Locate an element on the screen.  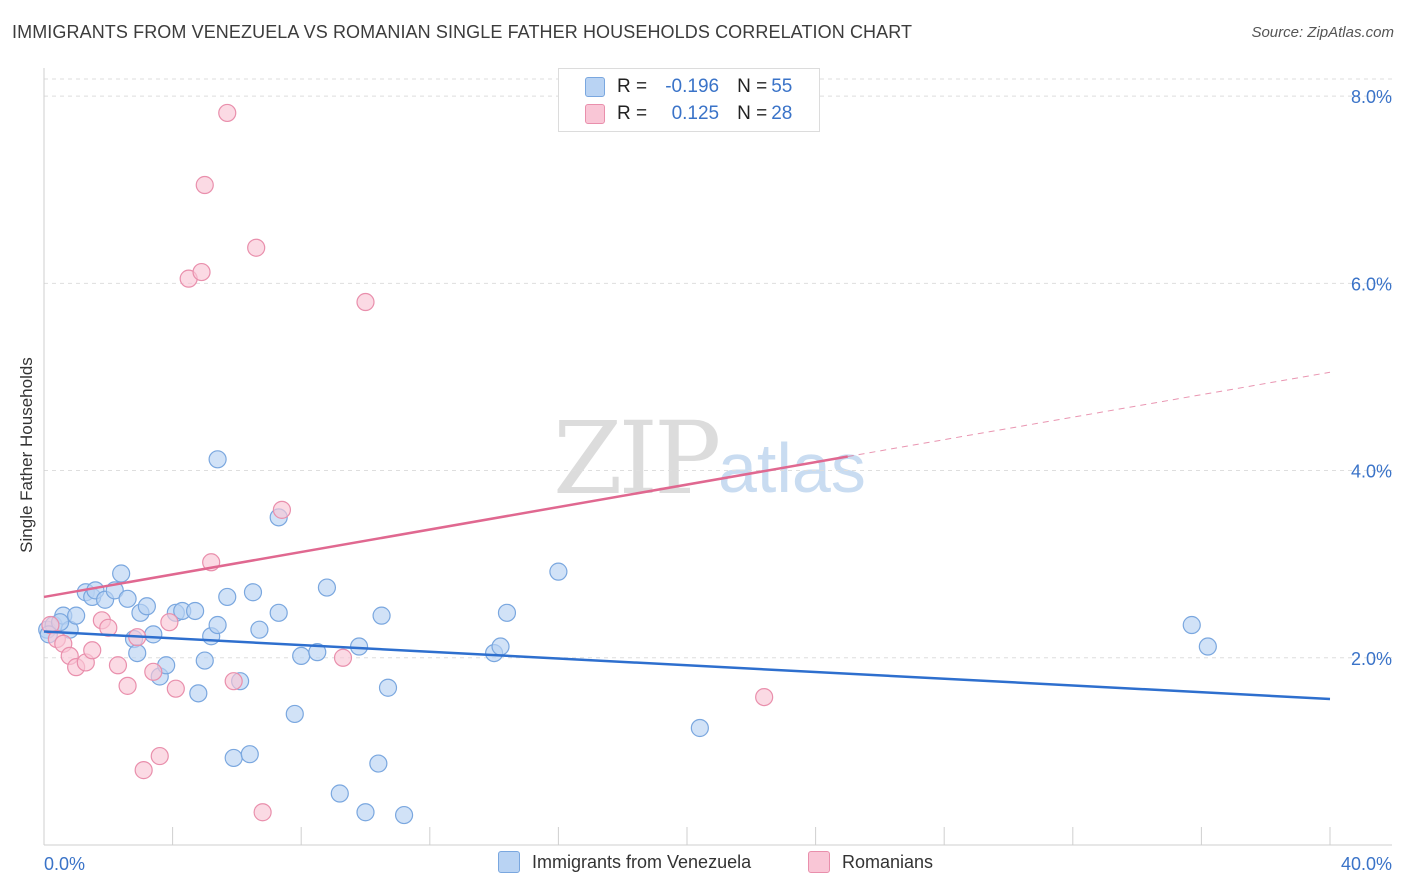
x-tick-label: 0.0% is located at coordinates (64, 864).